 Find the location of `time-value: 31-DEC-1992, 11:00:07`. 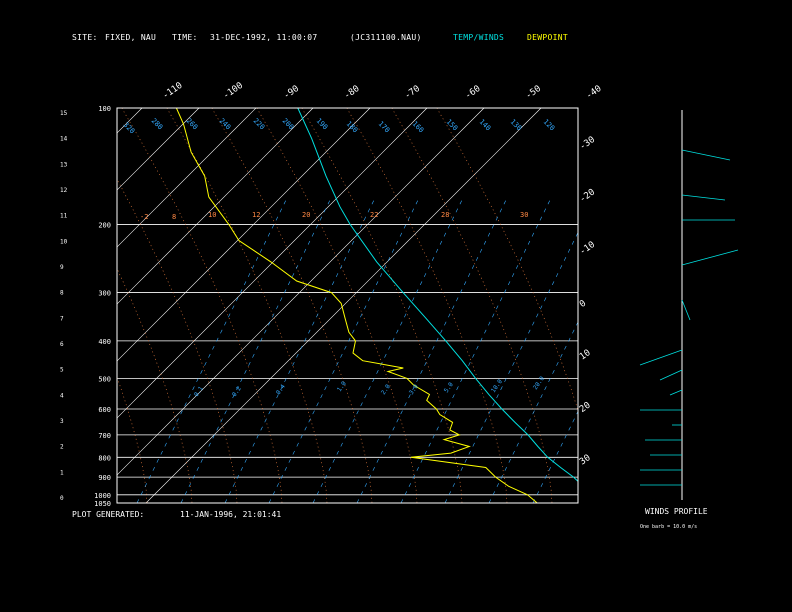

time-value: 31-DEC-1992, 11:00:07 is located at coordinates (264, 37).